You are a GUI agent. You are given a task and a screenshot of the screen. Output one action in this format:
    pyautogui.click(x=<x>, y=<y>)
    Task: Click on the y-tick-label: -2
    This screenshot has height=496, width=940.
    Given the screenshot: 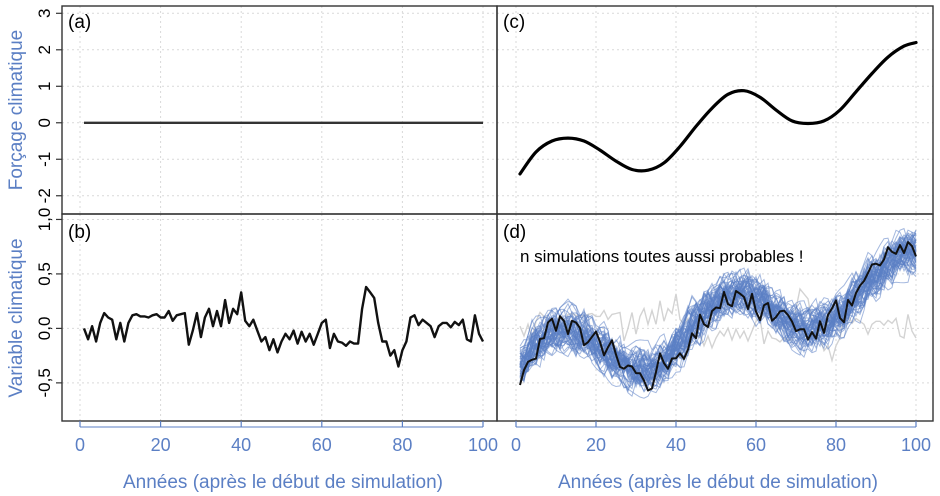 What is the action you would take?
    pyautogui.click(x=44, y=195)
    